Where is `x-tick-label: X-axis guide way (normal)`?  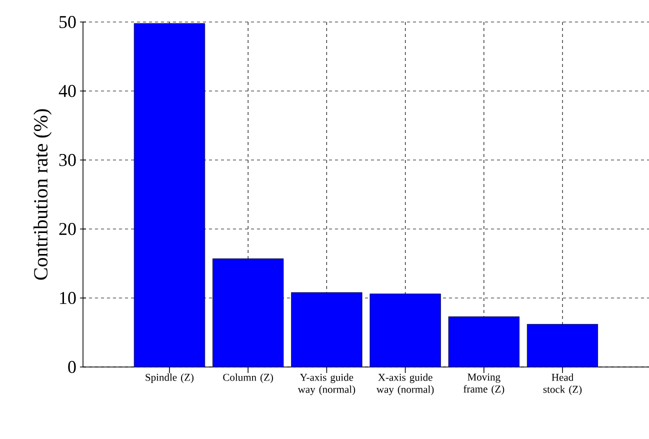
x-tick-label: X-axis guide way (normal) is located at coordinates (405, 385).